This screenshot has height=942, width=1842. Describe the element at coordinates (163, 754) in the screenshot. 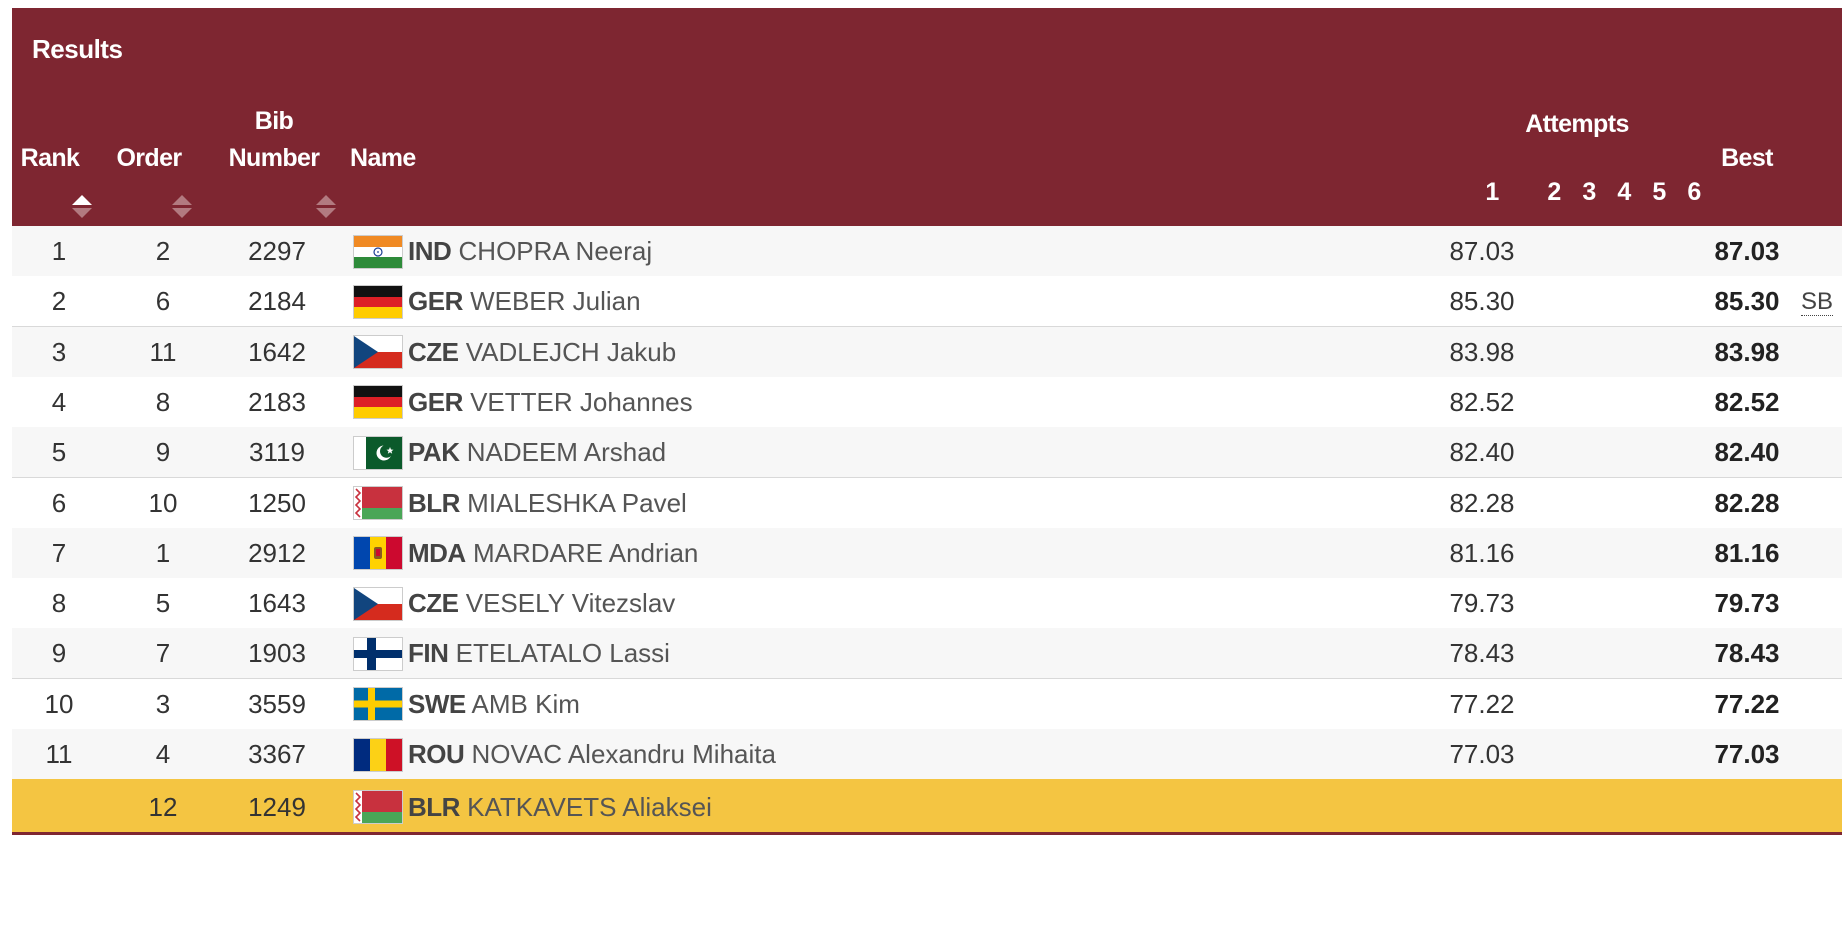

I see `order-cell: 4` at that location.